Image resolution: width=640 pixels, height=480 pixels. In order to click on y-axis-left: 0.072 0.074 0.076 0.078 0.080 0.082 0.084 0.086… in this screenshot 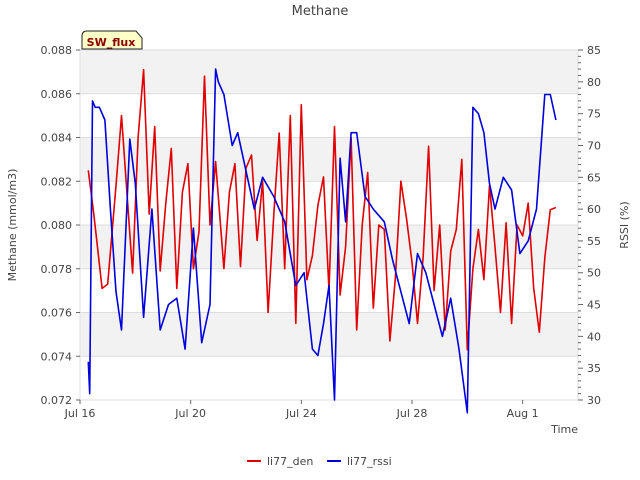, I will do `click(60, 225)`.